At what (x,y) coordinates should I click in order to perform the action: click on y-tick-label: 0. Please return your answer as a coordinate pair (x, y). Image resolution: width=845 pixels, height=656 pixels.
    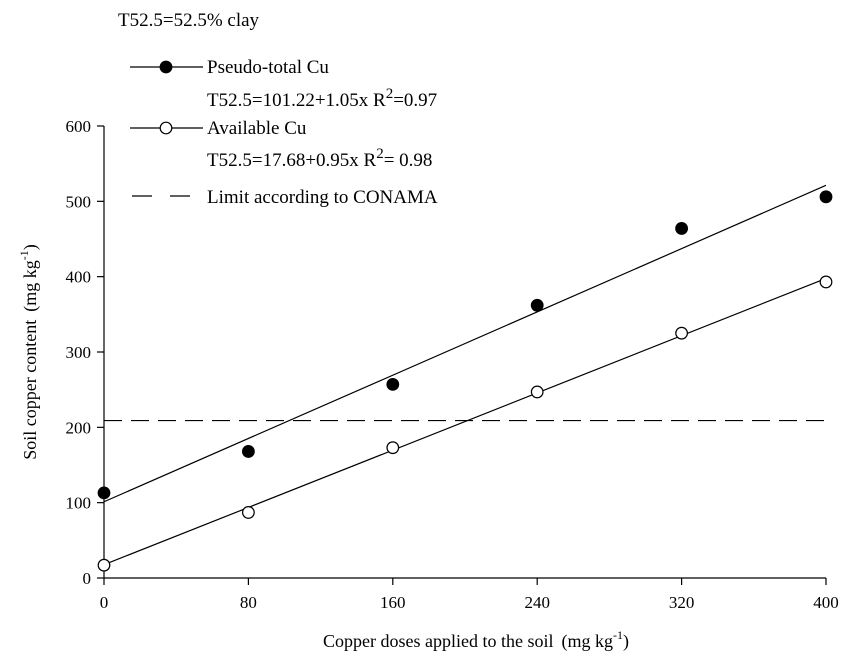
    Looking at the image, I should click on (87, 578).